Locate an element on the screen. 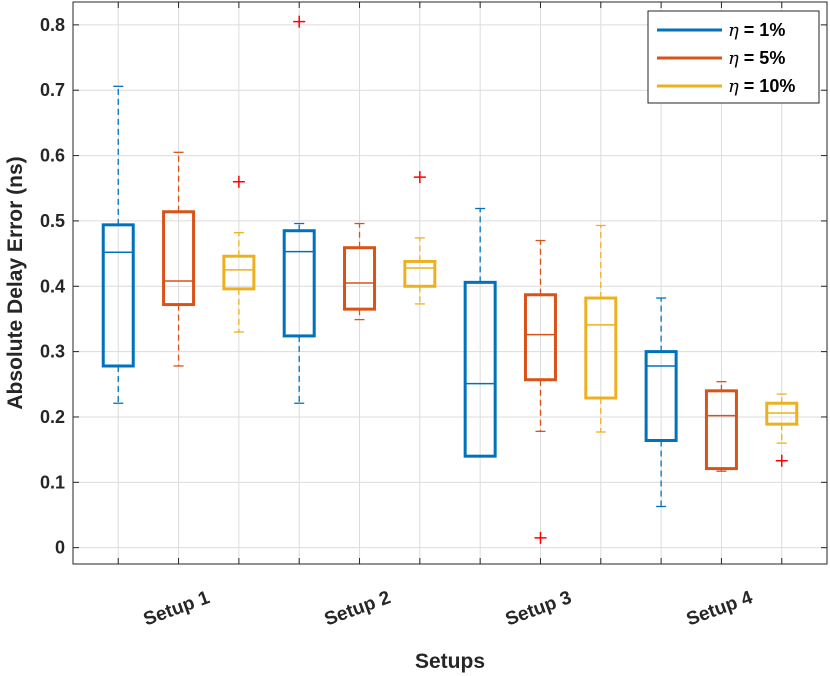  y-tick-label: 0.7 is located at coordinates (52, 90).